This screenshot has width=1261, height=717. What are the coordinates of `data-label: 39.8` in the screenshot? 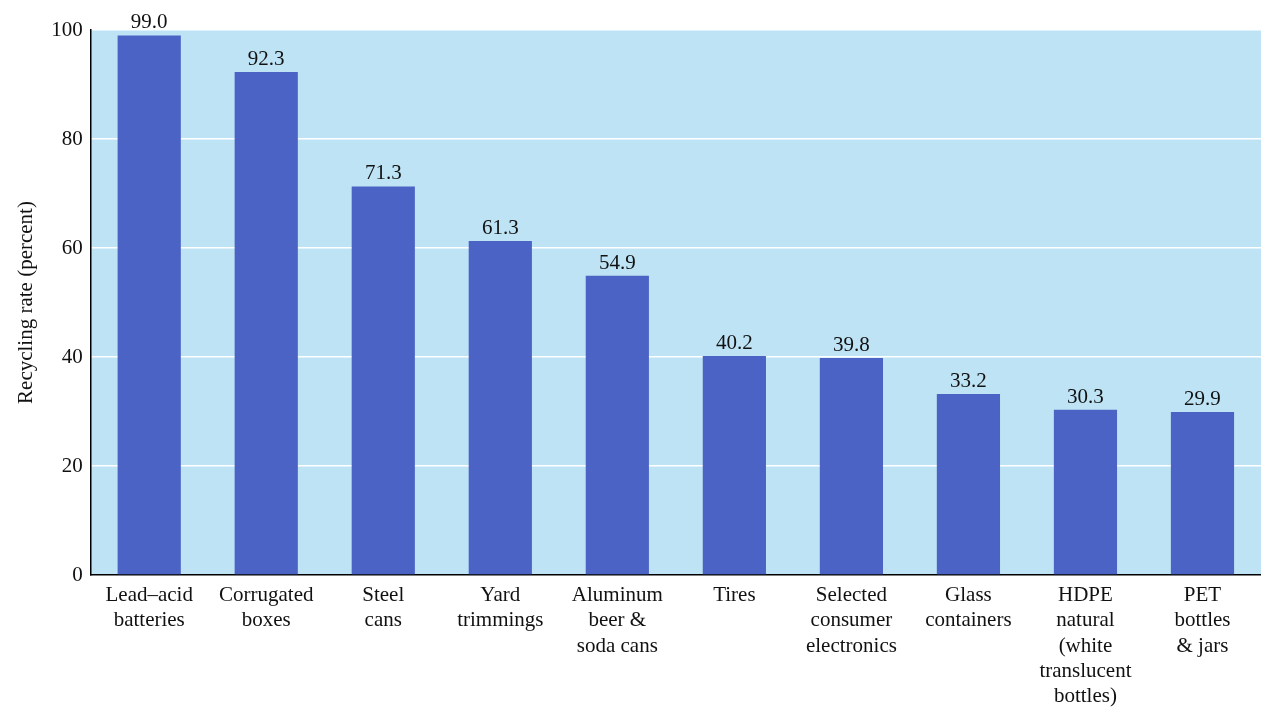 It's located at (851, 344).